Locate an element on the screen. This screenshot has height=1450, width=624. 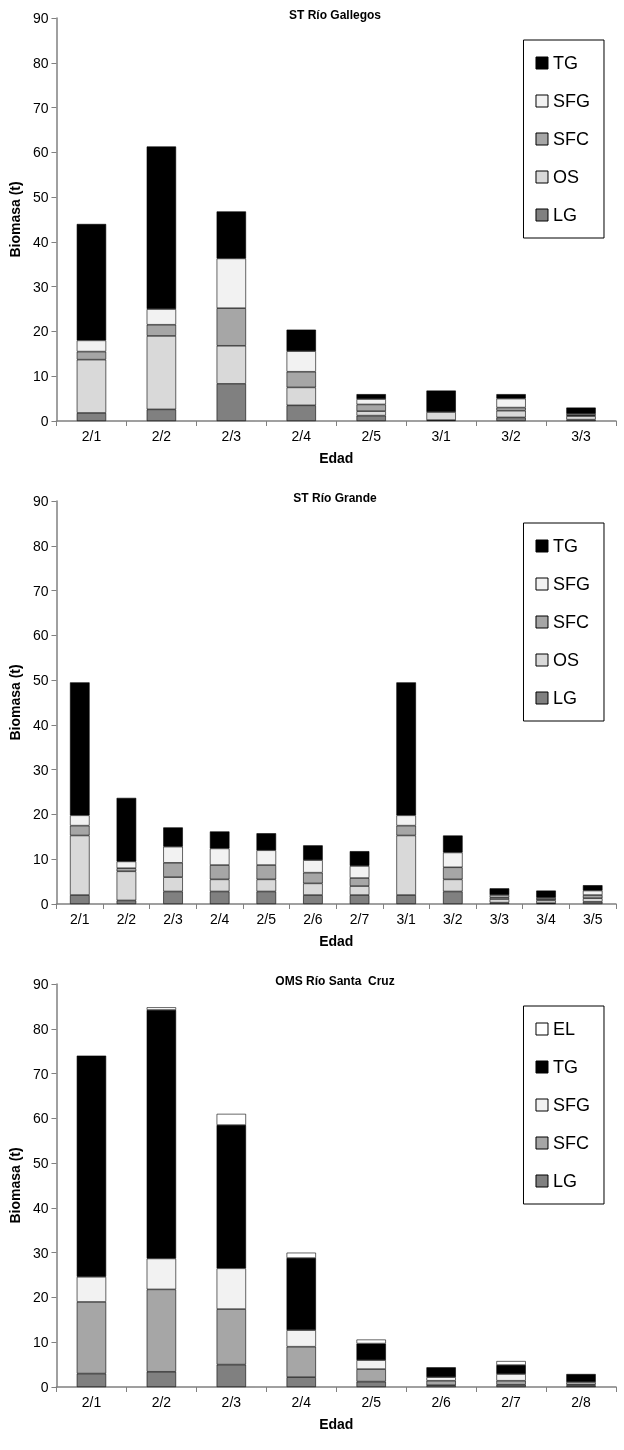
chart-title: ST Río Grande is located at coordinates (335, 498).